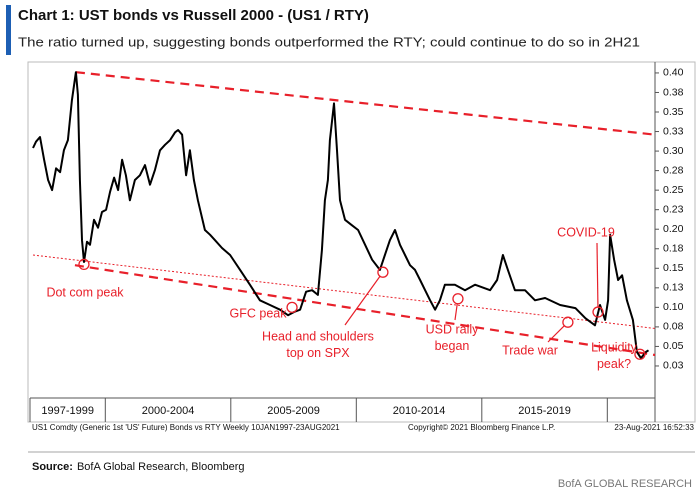  I want to click on annotation-label: GFC peak, so click(259, 313).